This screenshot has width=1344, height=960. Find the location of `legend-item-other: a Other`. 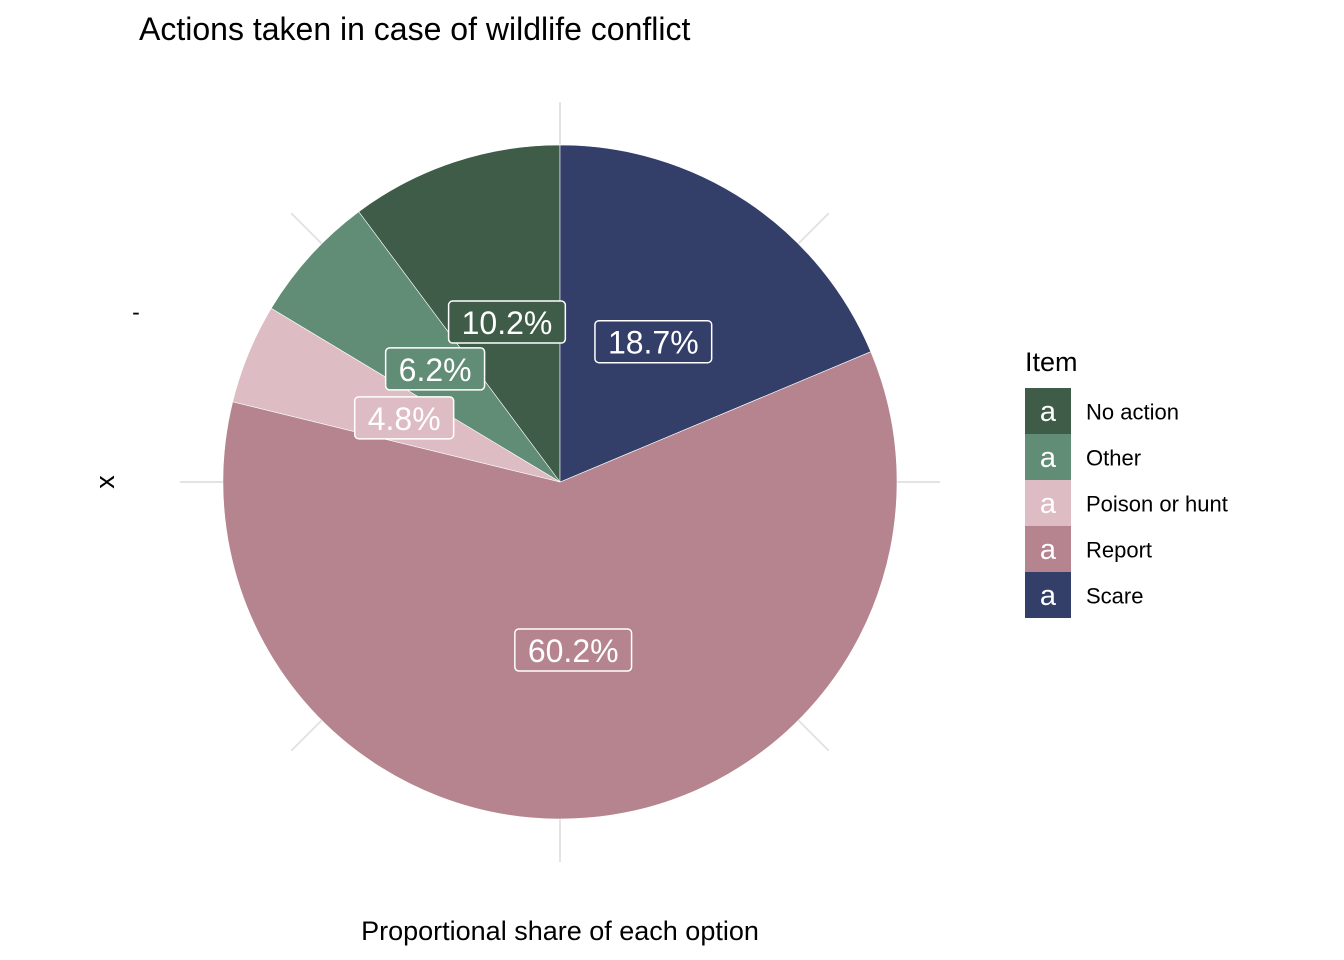

legend-item-other: a Other is located at coordinates (1083, 457).